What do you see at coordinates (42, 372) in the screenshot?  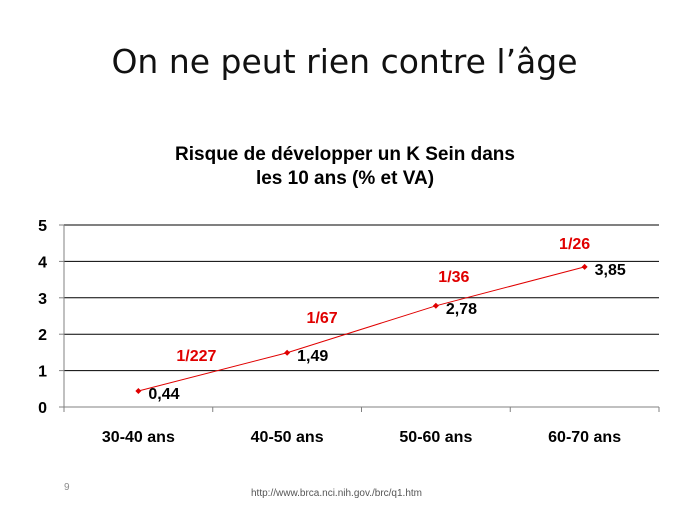 I see `y-tick-label: 1` at bounding box center [42, 372].